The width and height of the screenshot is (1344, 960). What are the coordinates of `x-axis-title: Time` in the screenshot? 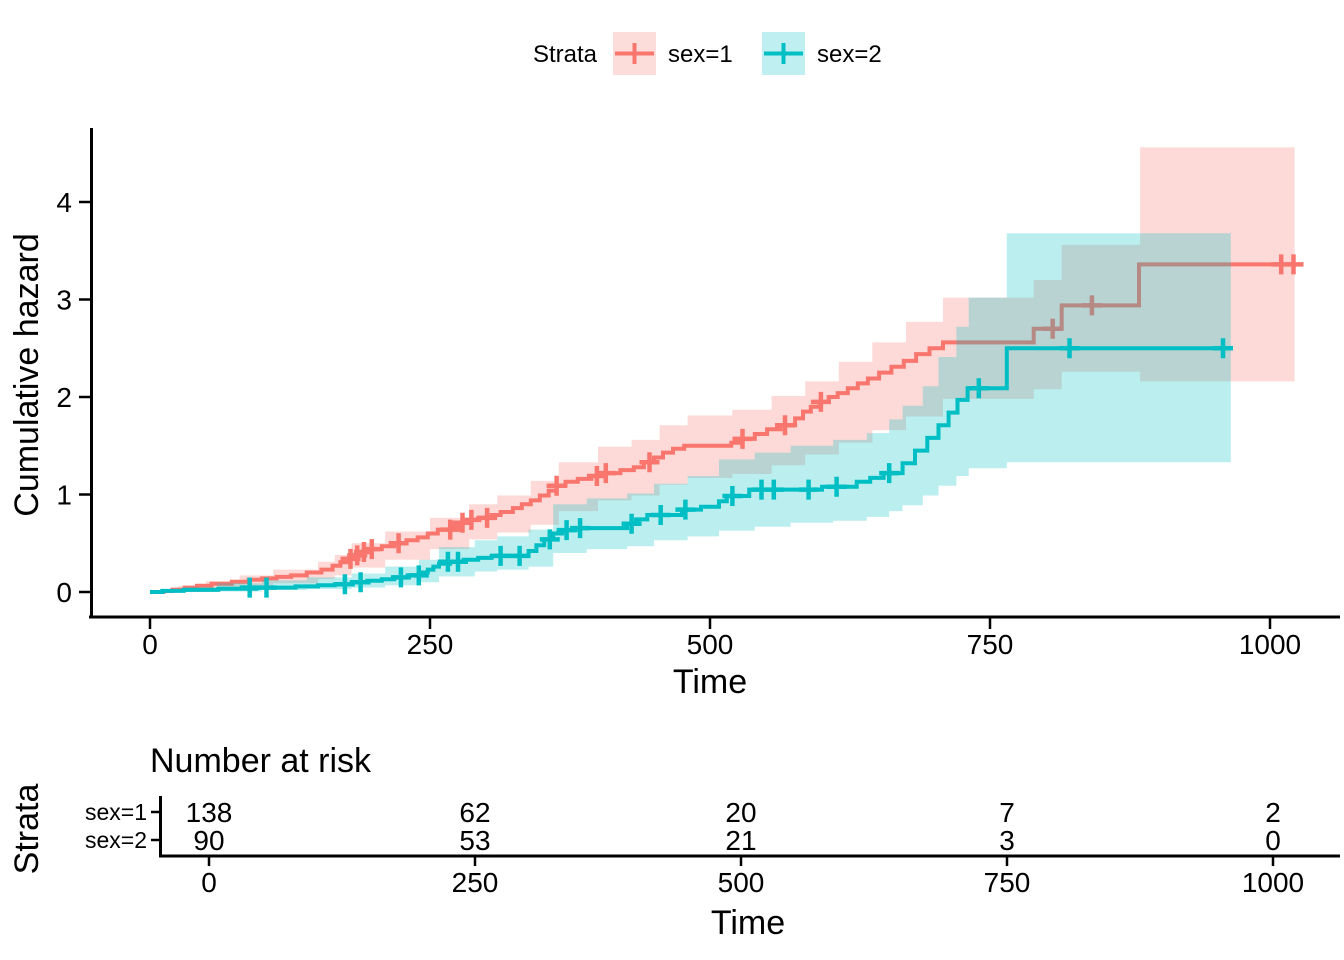 It's located at (710, 682).